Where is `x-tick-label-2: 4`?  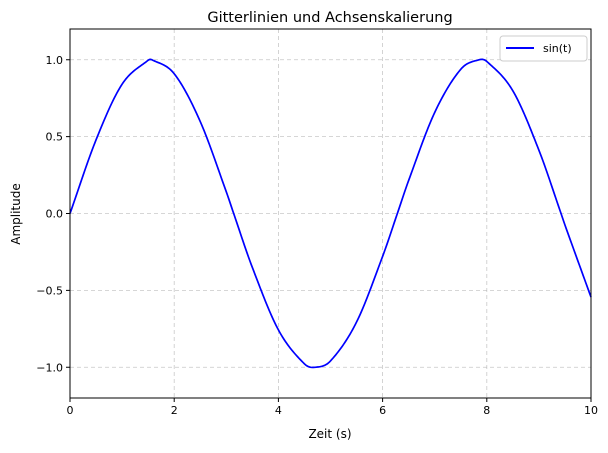
x-tick-label-2: 4 is located at coordinates (278, 410).